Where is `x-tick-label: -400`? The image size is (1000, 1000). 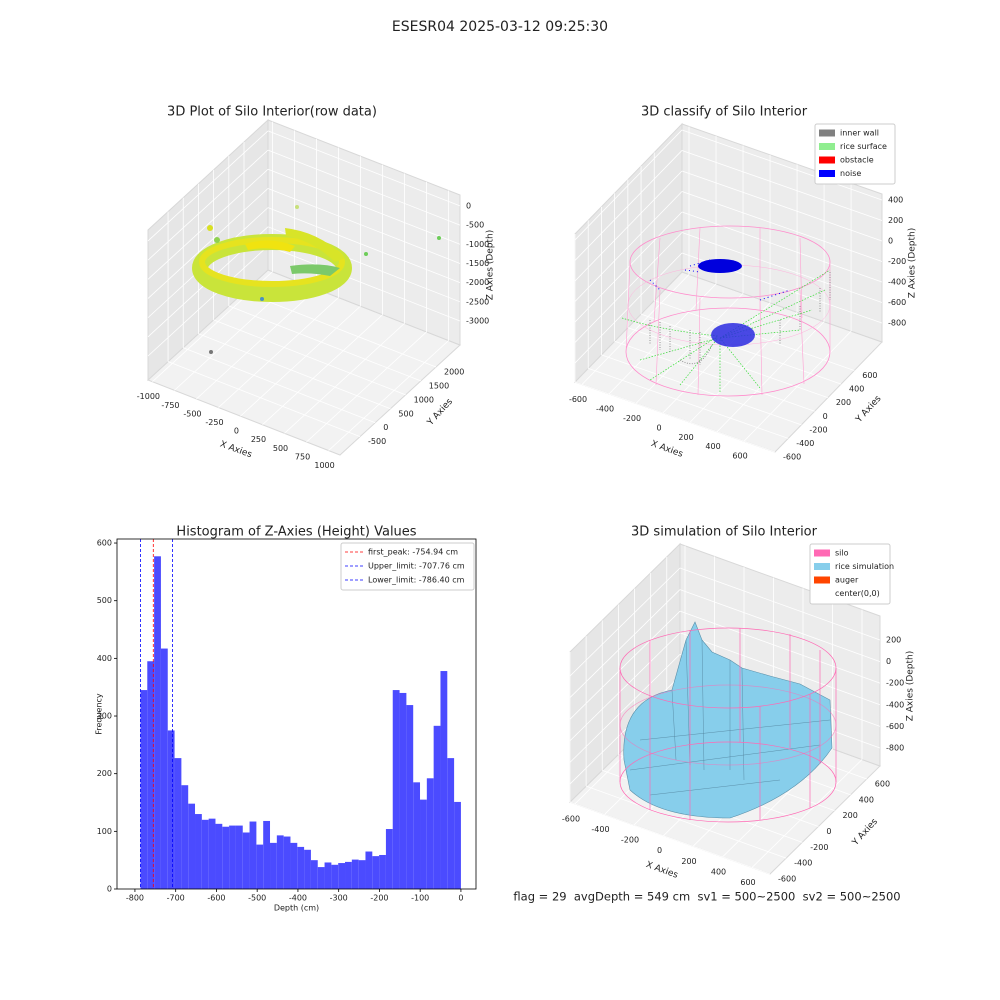 x-tick-label: -400 is located at coordinates (298, 898).